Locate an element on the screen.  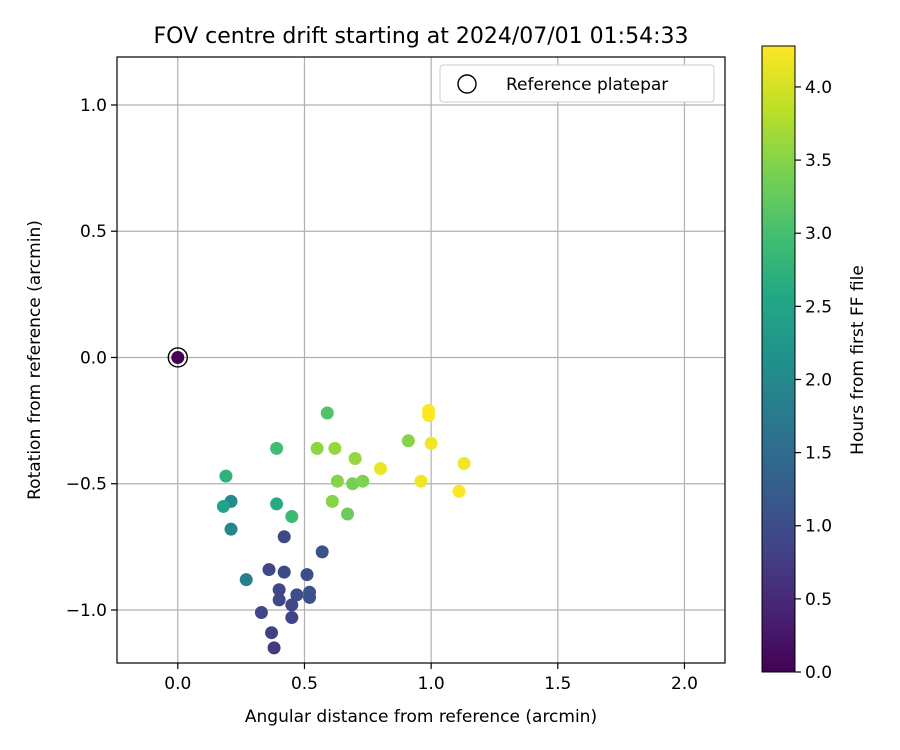
colorbar-tick-label: 3.0 is located at coordinates (818, 234).